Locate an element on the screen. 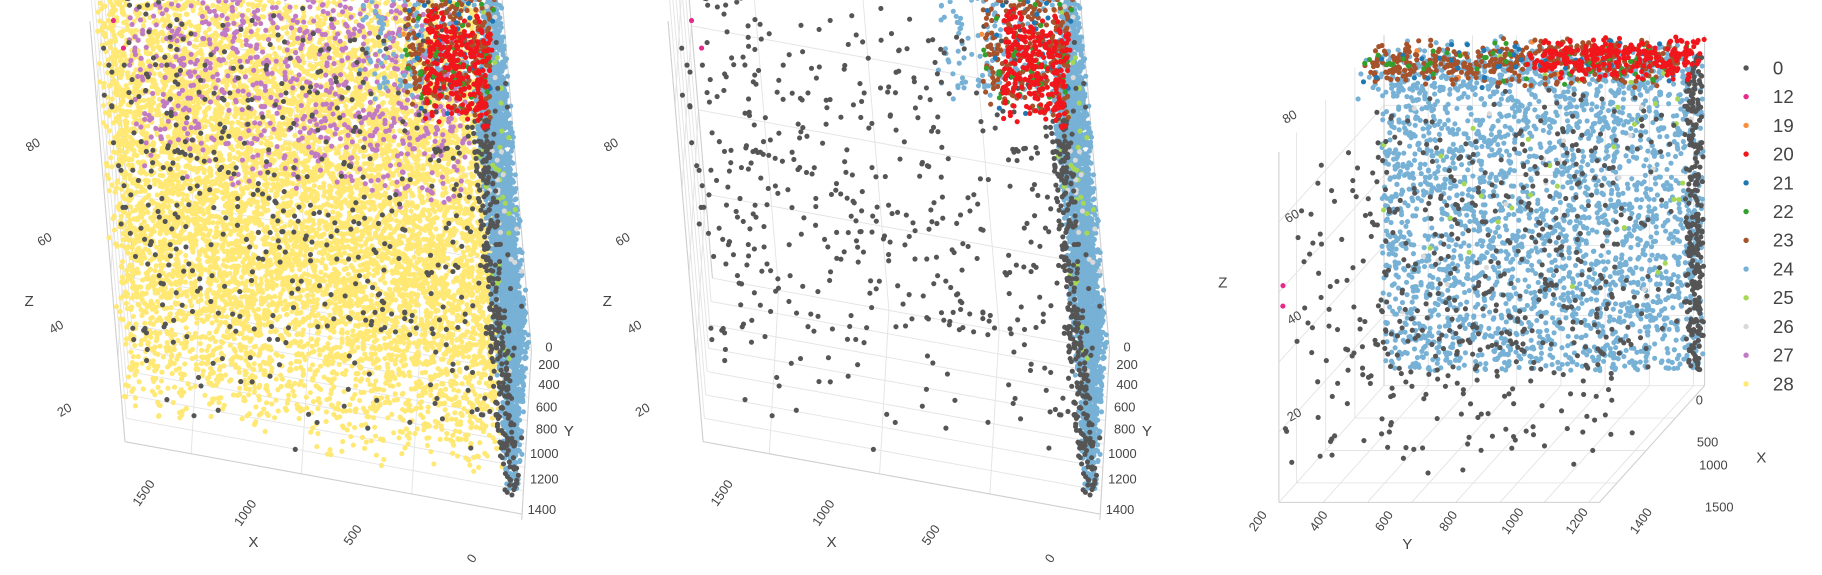  floor-gridline-y is located at coordinates (329, 384).